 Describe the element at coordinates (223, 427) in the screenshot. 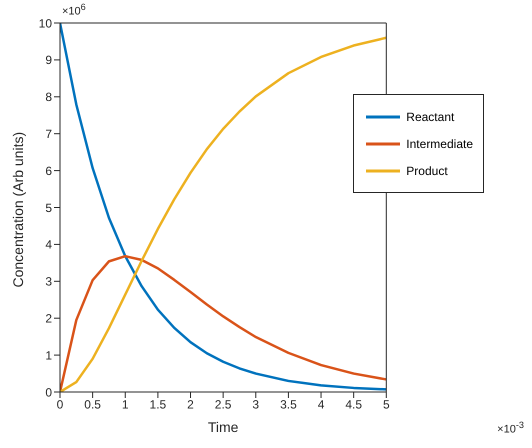

I see `x-axis-title: Time` at that location.